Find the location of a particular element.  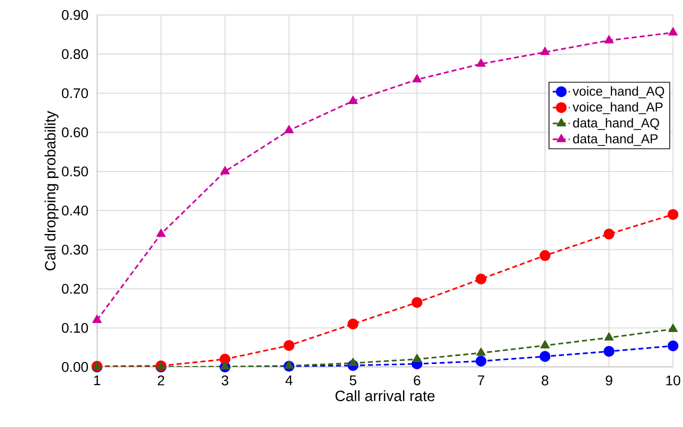

y-tick-label: 0.80 is located at coordinates (75, 54).